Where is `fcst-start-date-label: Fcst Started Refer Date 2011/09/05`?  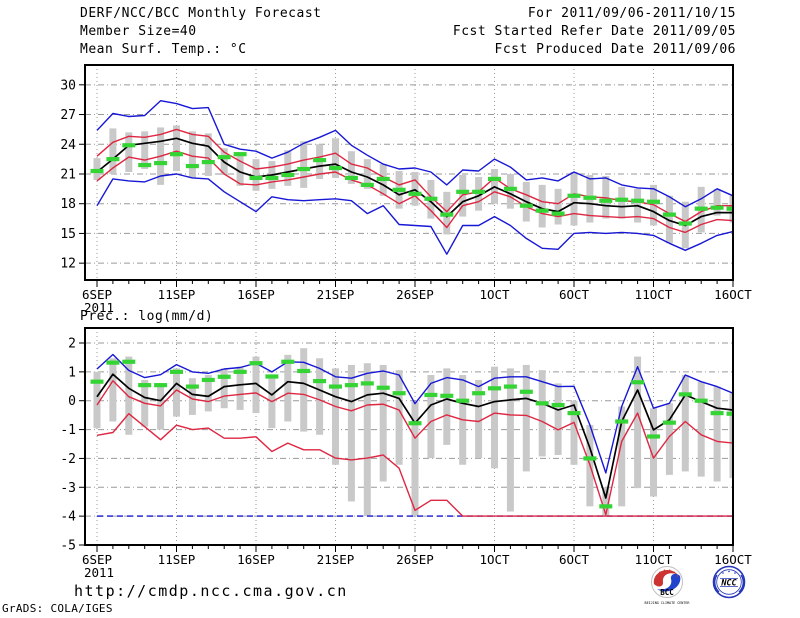 fcst-start-date-label: Fcst Started Refer Date 2011/09/05 is located at coordinates (594, 31).